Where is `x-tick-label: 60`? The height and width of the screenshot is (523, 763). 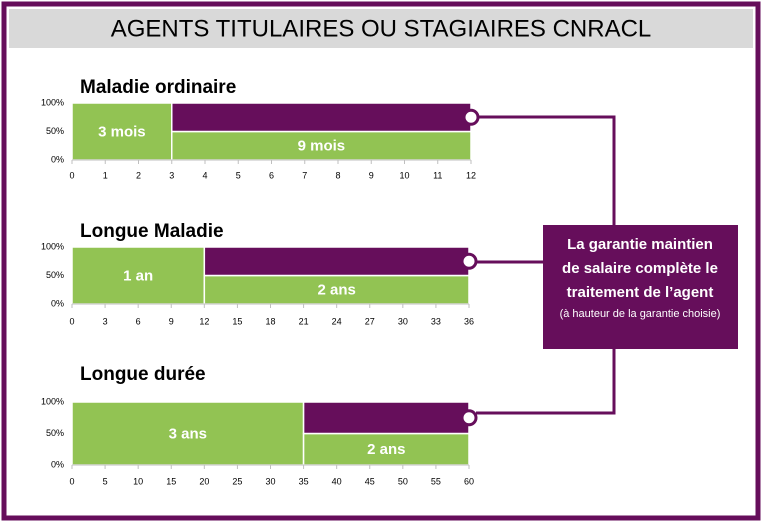
x-tick-label: 60 is located at coordinates (469, 481).